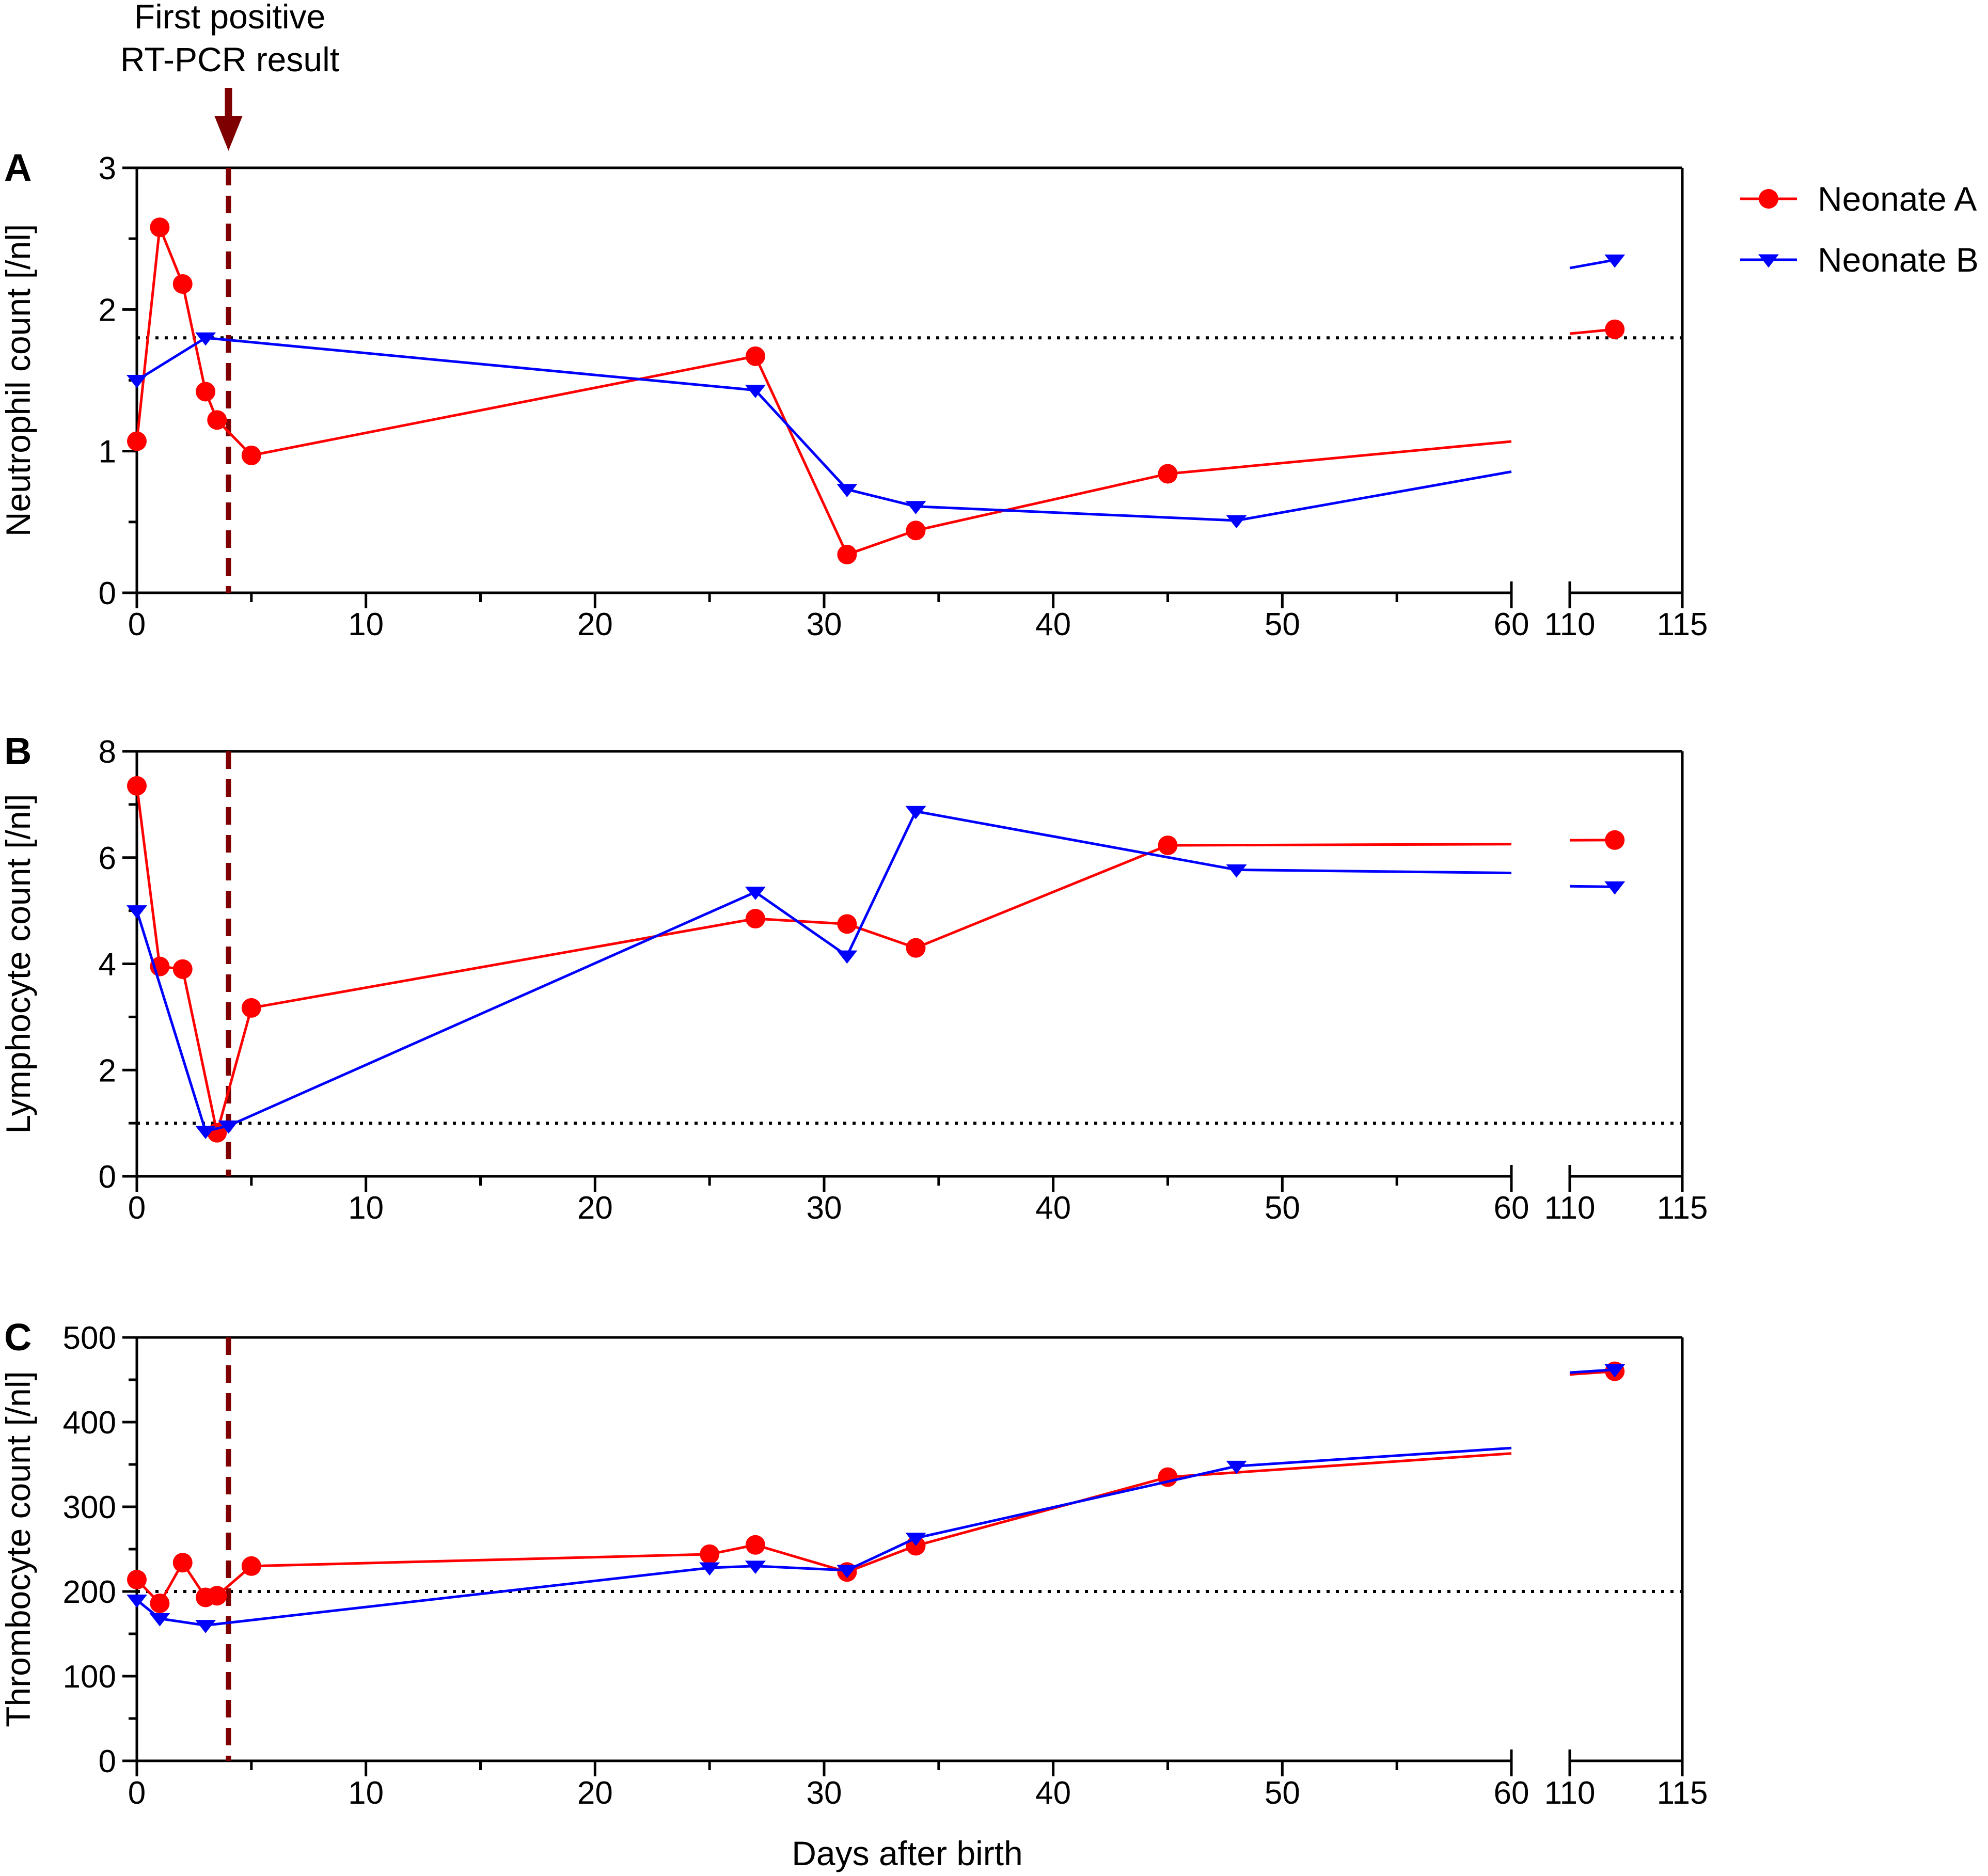 The width and height of the screenshot is (1988, 1876). What do you see at coordinates (17, 752) in the screenshot?
I see `panel-letter-b: B` at bounding box center [17, 752].